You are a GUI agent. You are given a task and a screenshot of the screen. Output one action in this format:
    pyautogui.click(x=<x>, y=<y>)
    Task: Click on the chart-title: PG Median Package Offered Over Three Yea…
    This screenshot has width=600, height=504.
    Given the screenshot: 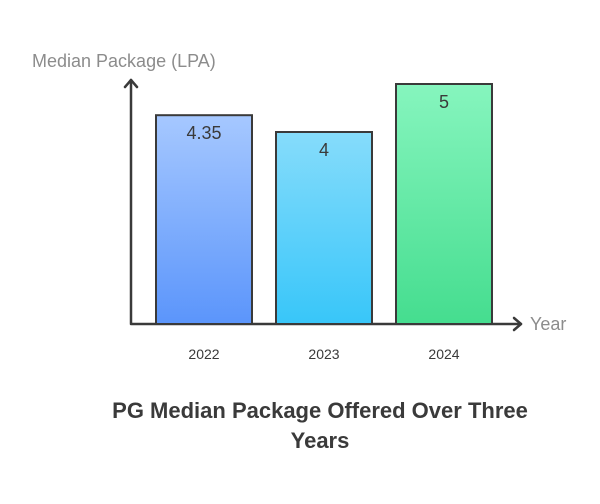 What is the action you would take?
    pyautogui.click(x=320, y=425)
    